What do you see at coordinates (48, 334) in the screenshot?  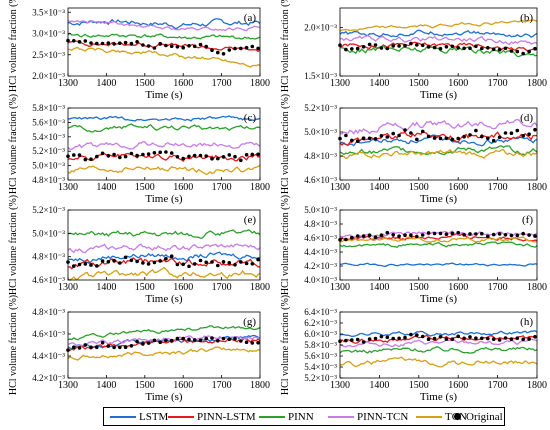 I see `y-tick-label: 4.6×10⁻³` at bounding box center [48, 334].